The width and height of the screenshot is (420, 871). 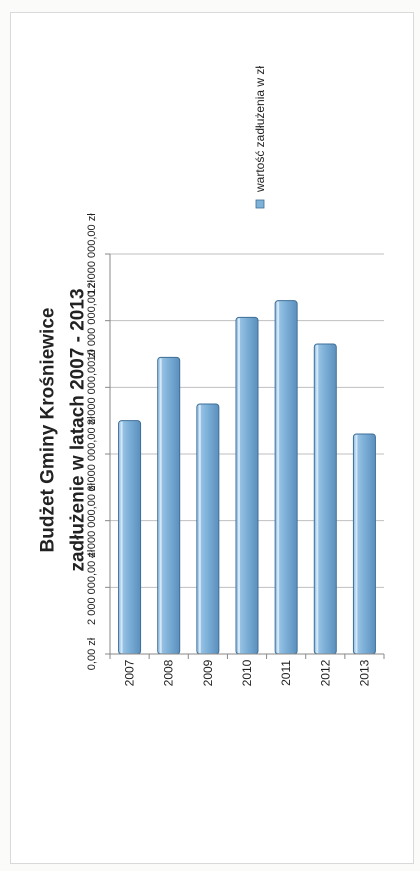 What do you see at coordinates (92, 320) in the screenshot?
I see `value-tick-label: 10 000 000,00 zł` at bounding box center [92, 320].